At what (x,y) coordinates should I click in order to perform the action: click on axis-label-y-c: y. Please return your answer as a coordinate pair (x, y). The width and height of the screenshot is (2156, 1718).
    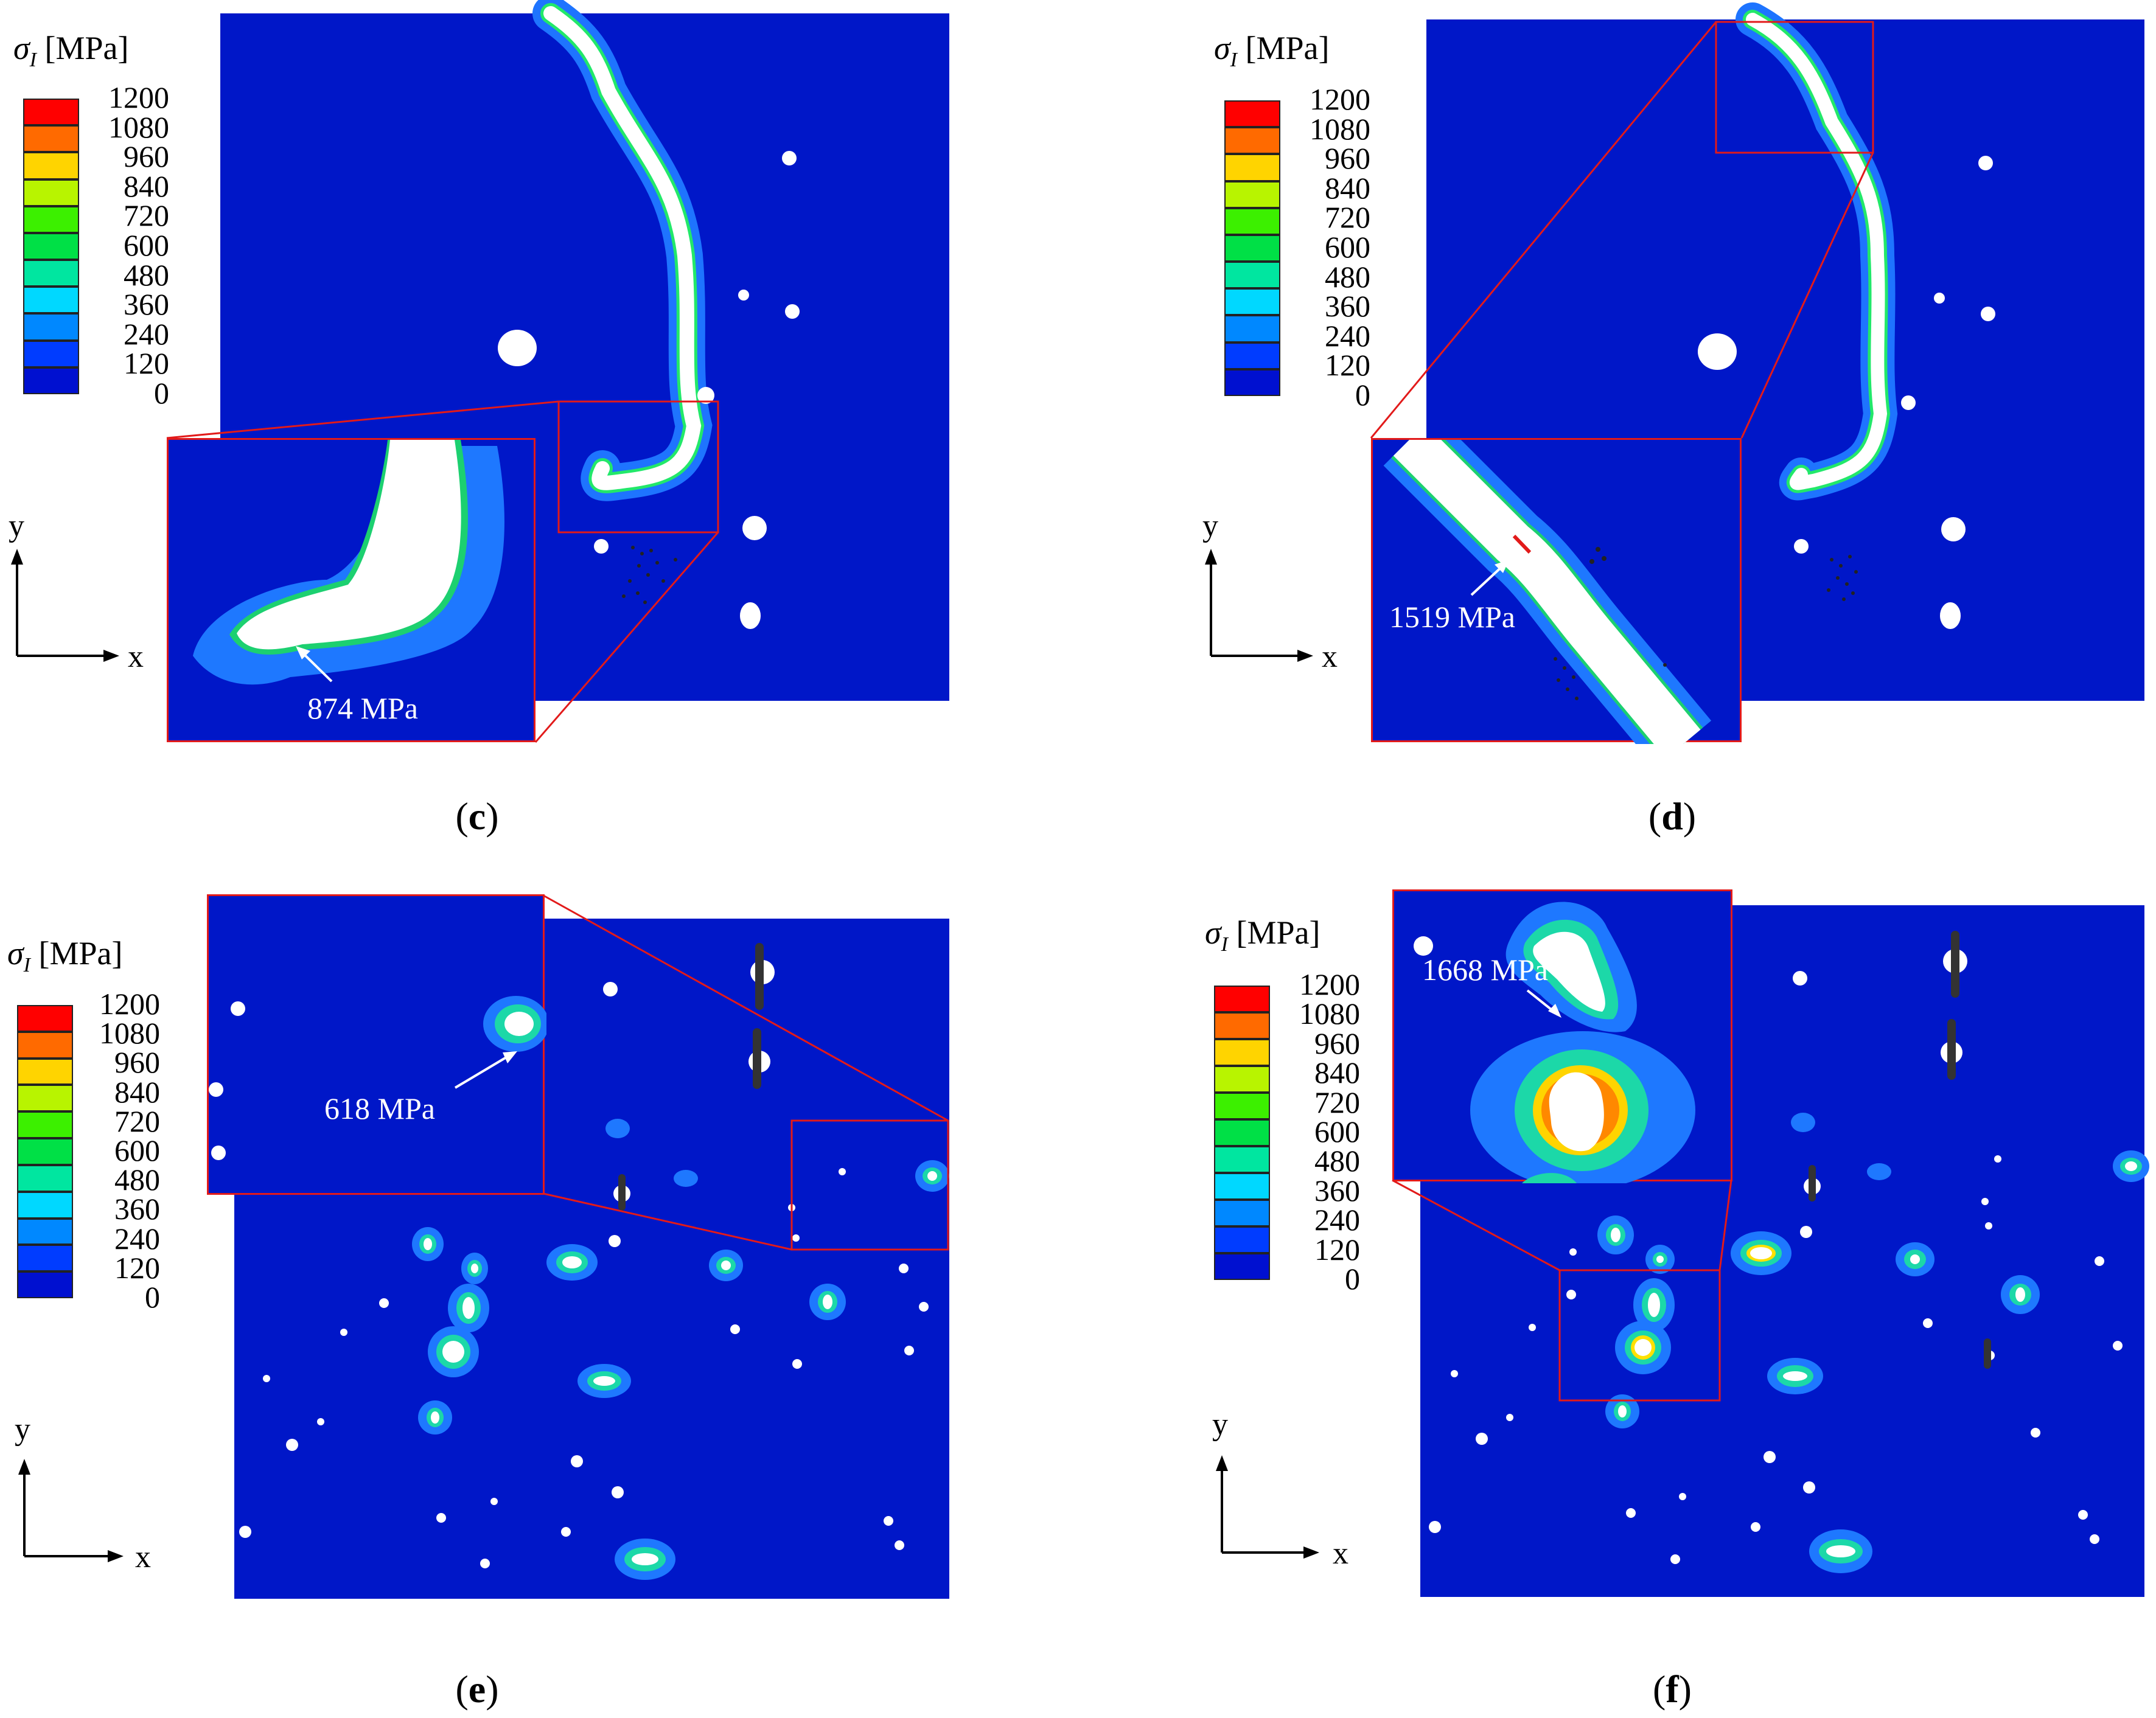
    Looking at the image, I should click on (16, 526).